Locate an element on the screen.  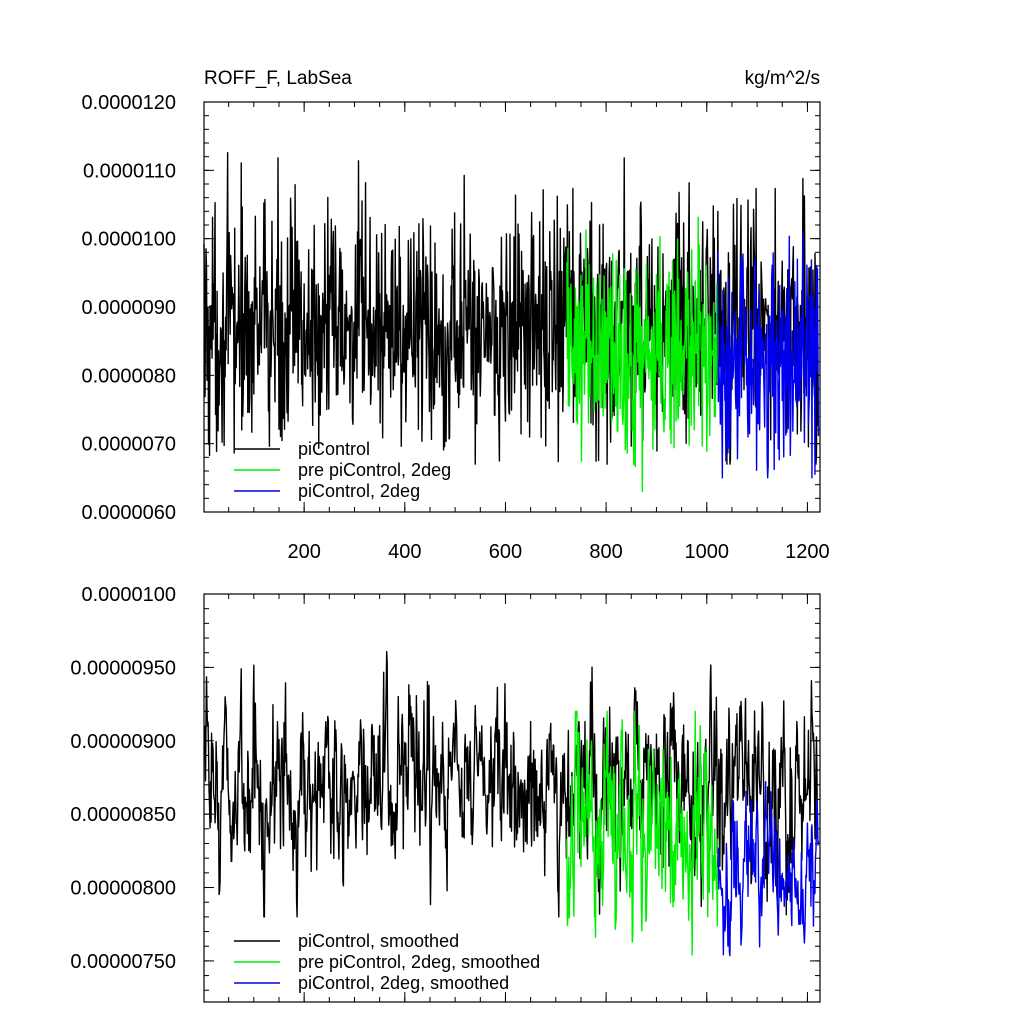
top-series-picontrol-2deg is located at coordinates (768, 355).